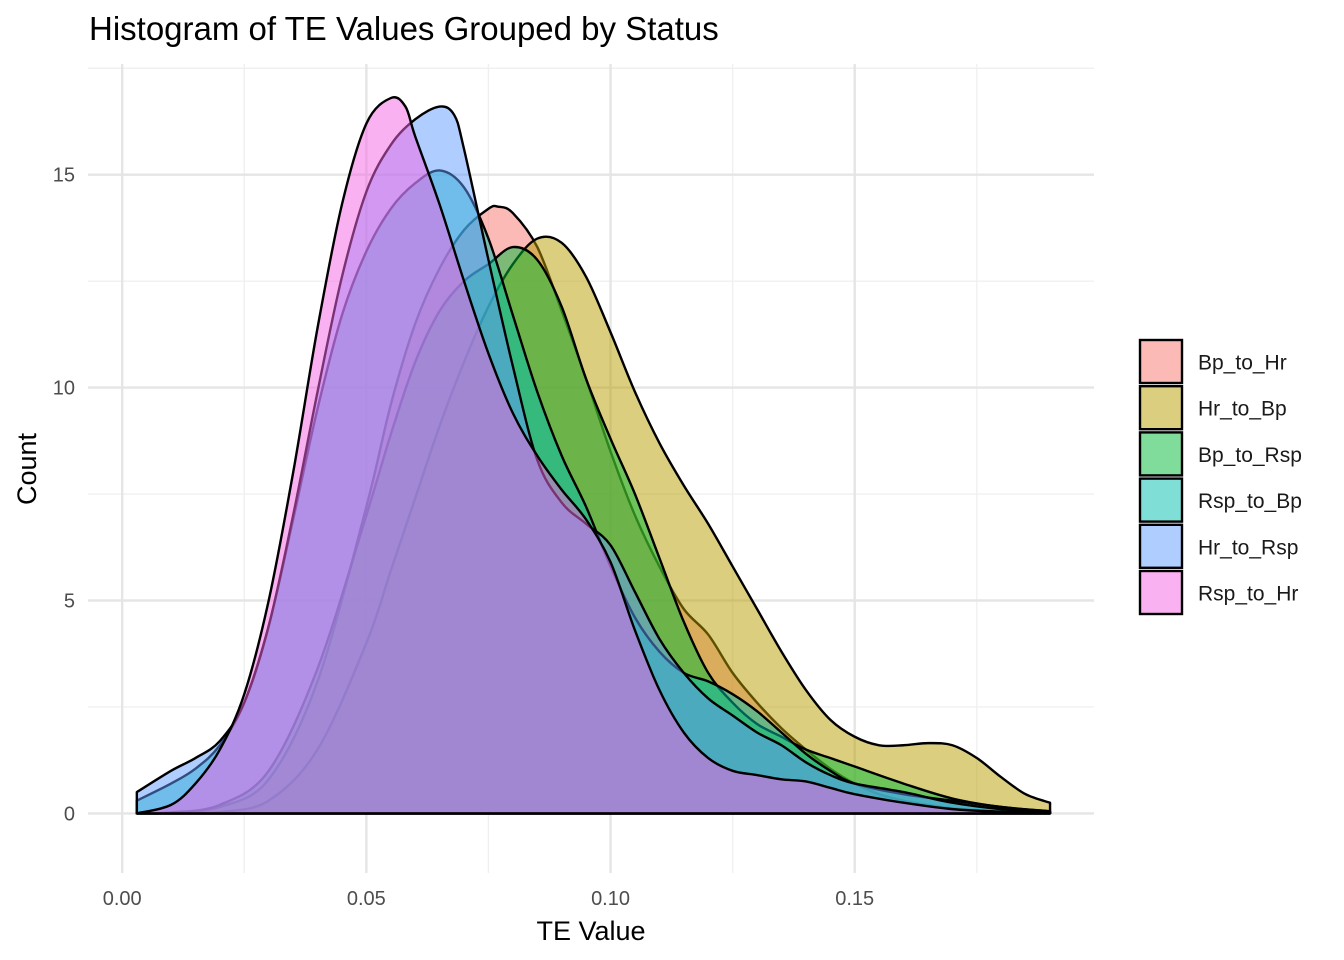  I want to click on legend-item: Hr_to_Bp, so click(1212, 408).